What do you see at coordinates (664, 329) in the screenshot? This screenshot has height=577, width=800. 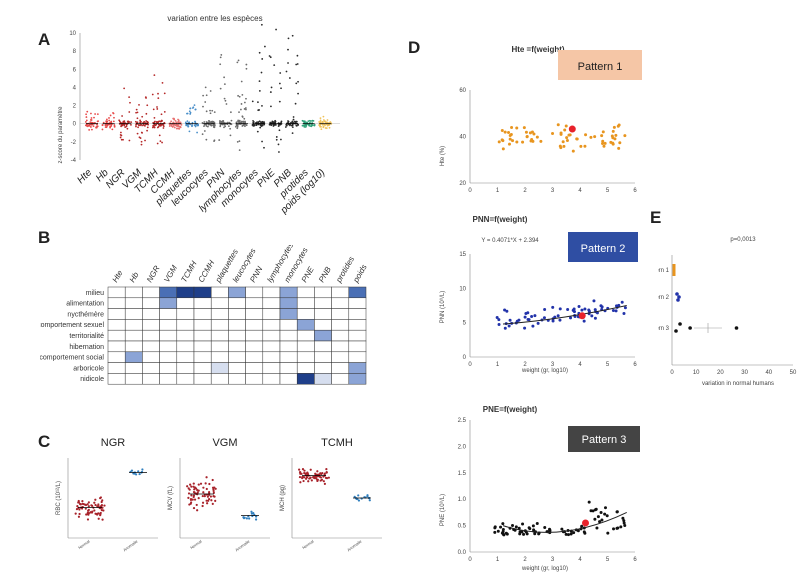 I see `panel-e-category-label: pattern 3` at bounding box center [664, 329].